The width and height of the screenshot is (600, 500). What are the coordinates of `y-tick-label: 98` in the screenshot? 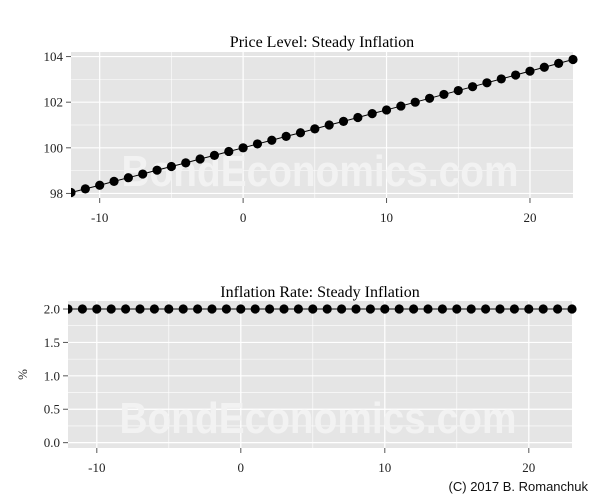 It's located at (56, 193).